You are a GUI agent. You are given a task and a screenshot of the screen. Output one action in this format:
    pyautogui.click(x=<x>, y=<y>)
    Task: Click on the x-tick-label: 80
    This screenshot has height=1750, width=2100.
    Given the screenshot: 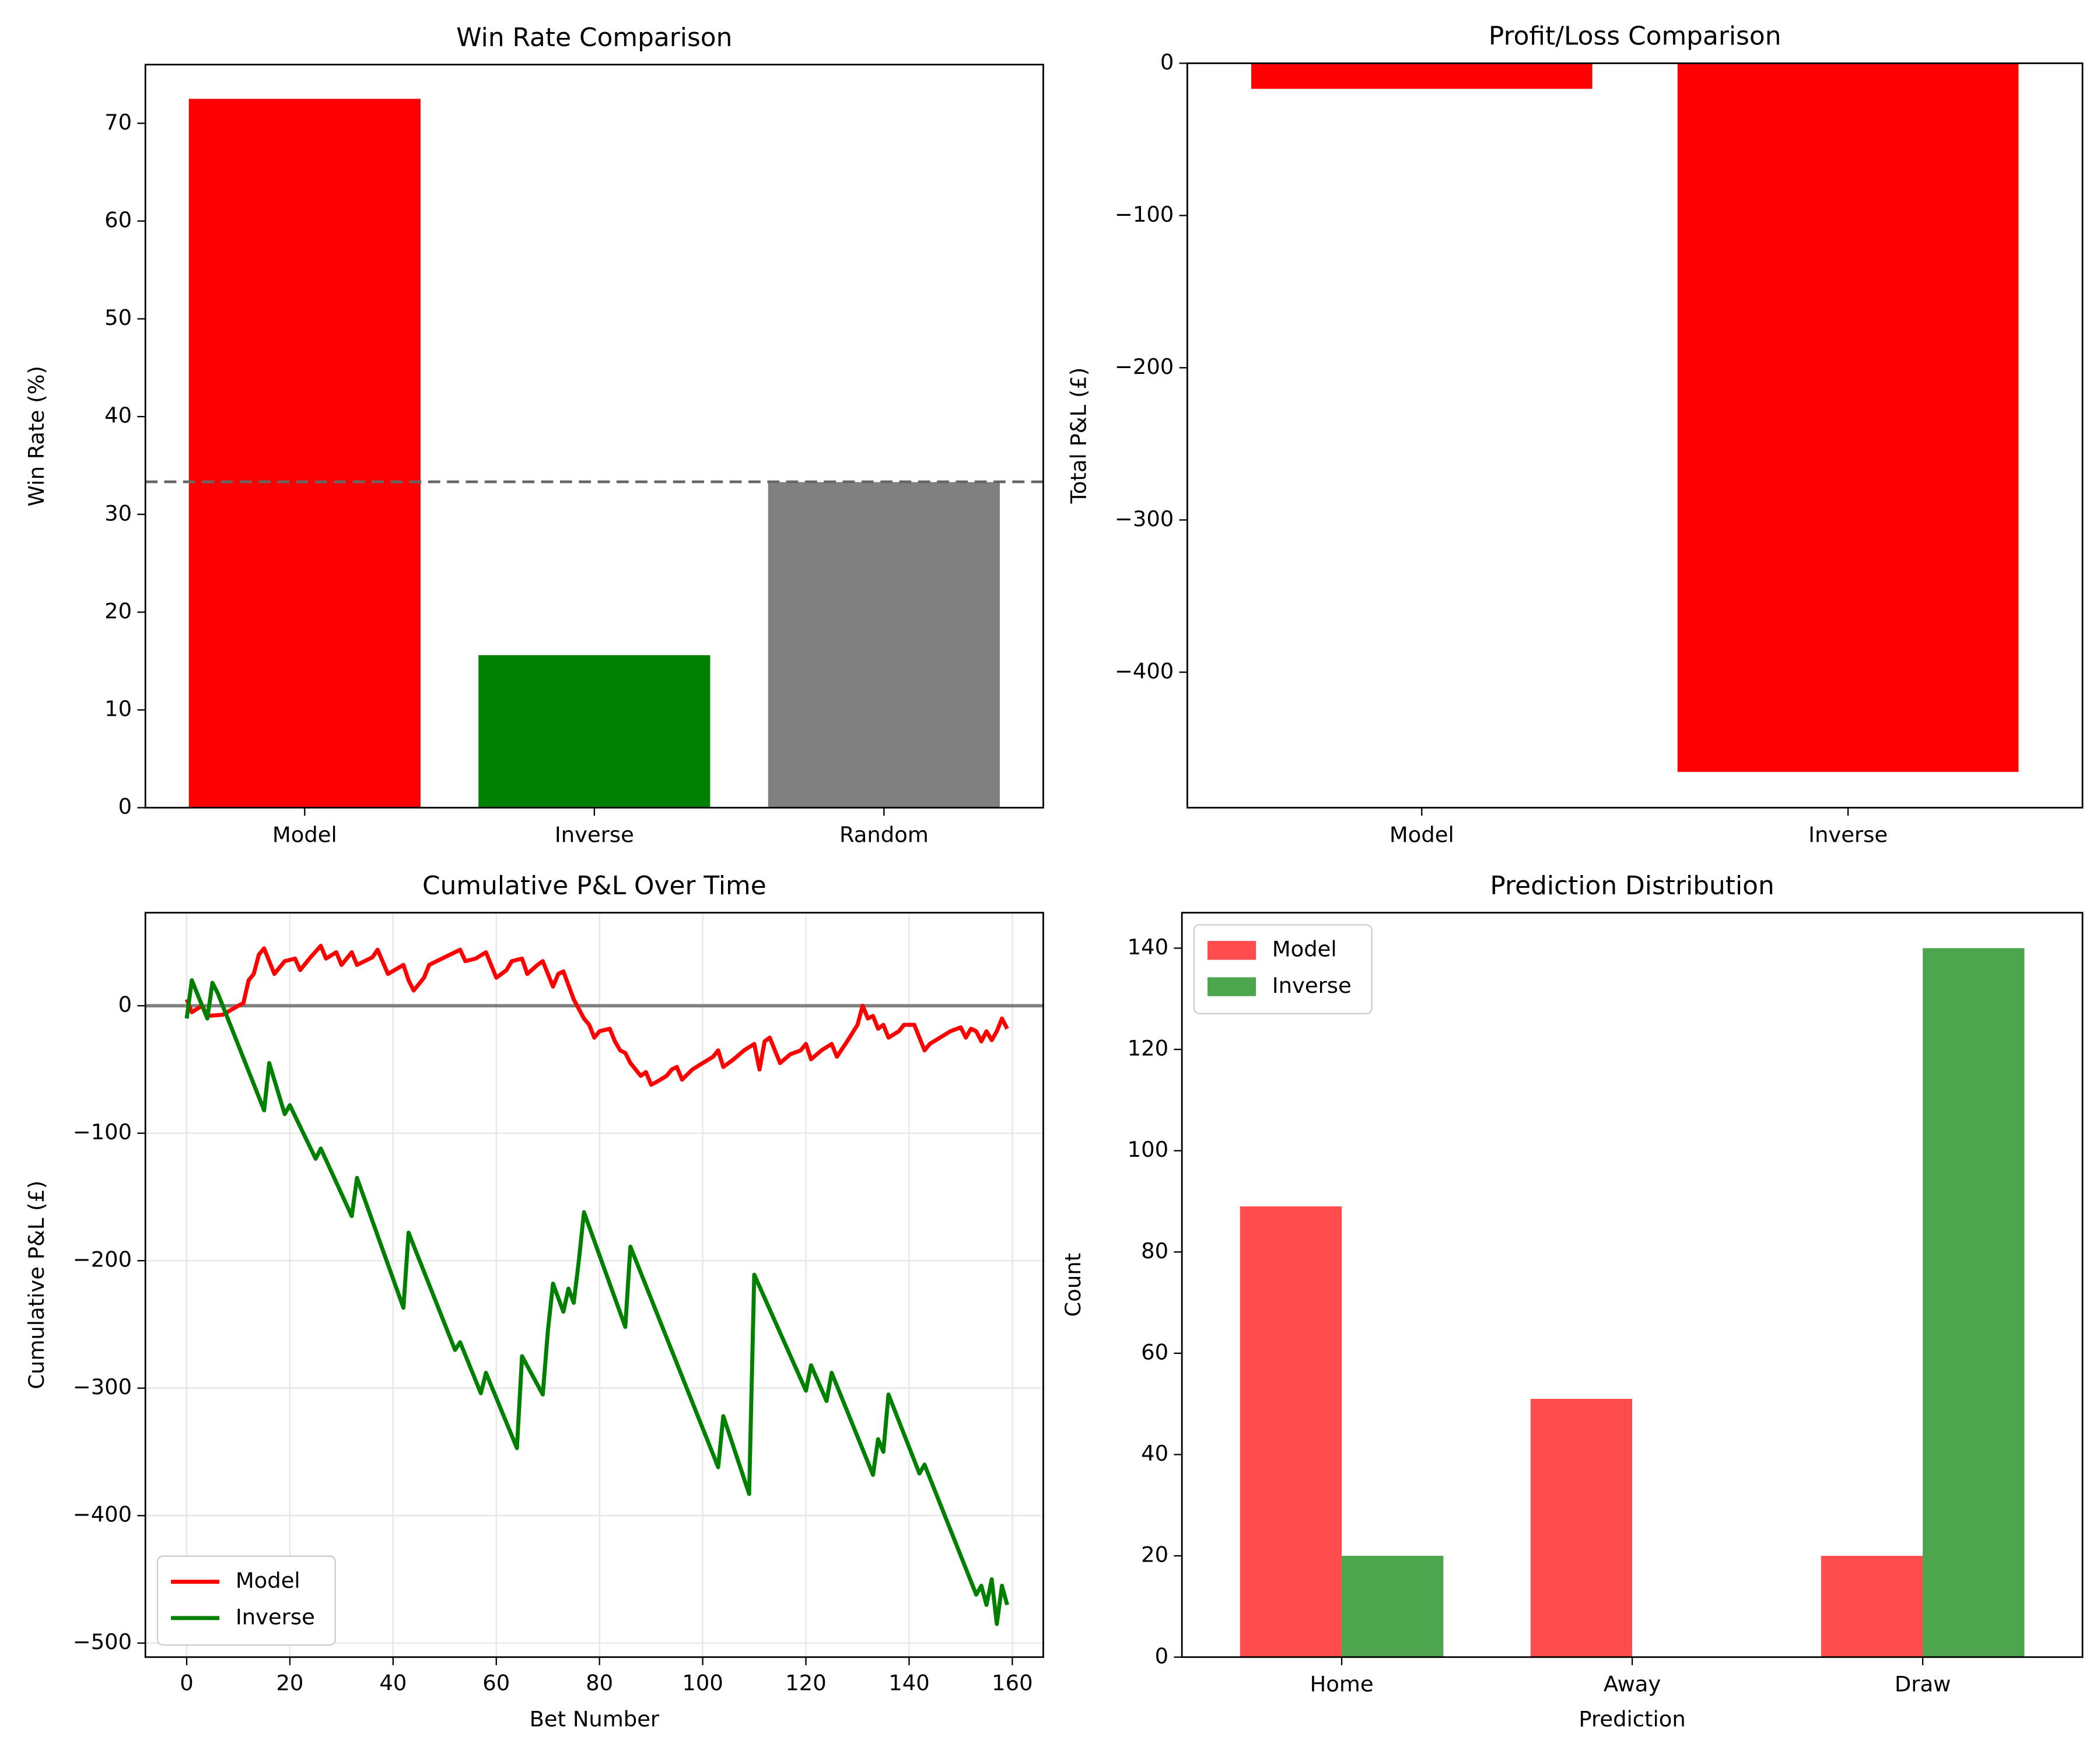 What is the action you would take?
    pyautogui.click(x=599, y=1682)
    